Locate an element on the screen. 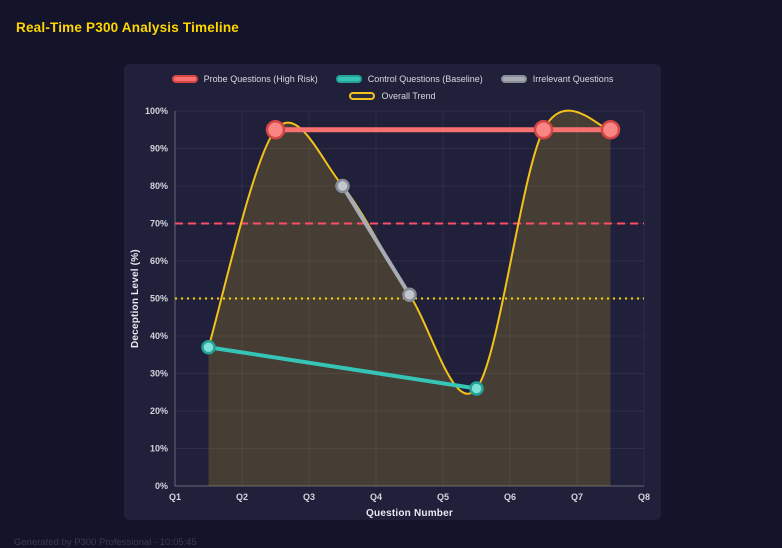 The width and height of the screenshot is (782, 548). legend-item-control: Control Questions (Baseline) is located at coordinates (409, 79).